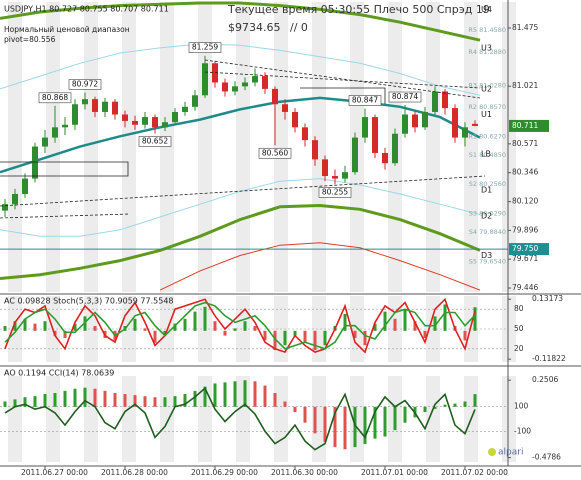  I want to click on pivot-label: U3, so click(486, 47).